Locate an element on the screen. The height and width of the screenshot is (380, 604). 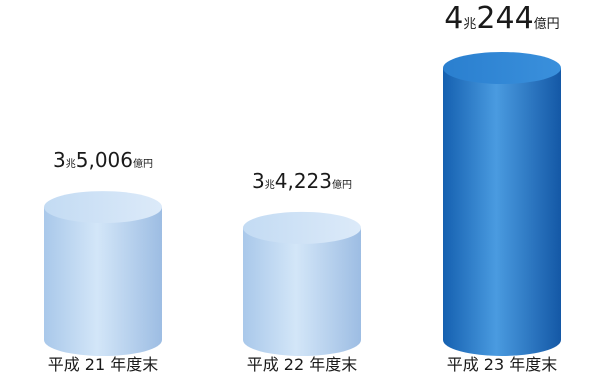
category-label-2: 平成 22 年度末 is located at coordinates (302, 364).